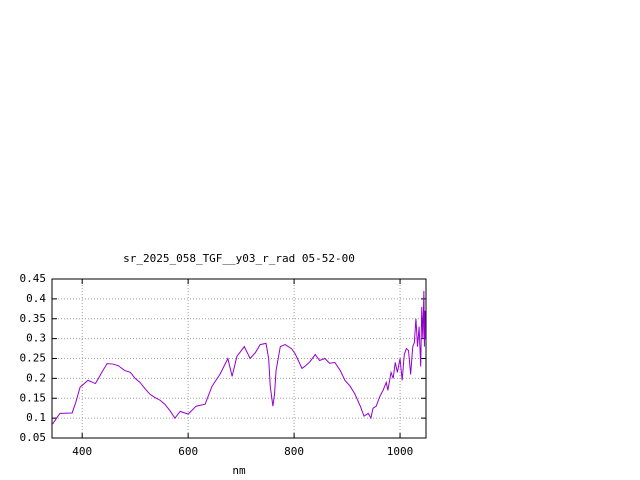  I want to click on y-tick-label: 0.35, so click(33, 318).